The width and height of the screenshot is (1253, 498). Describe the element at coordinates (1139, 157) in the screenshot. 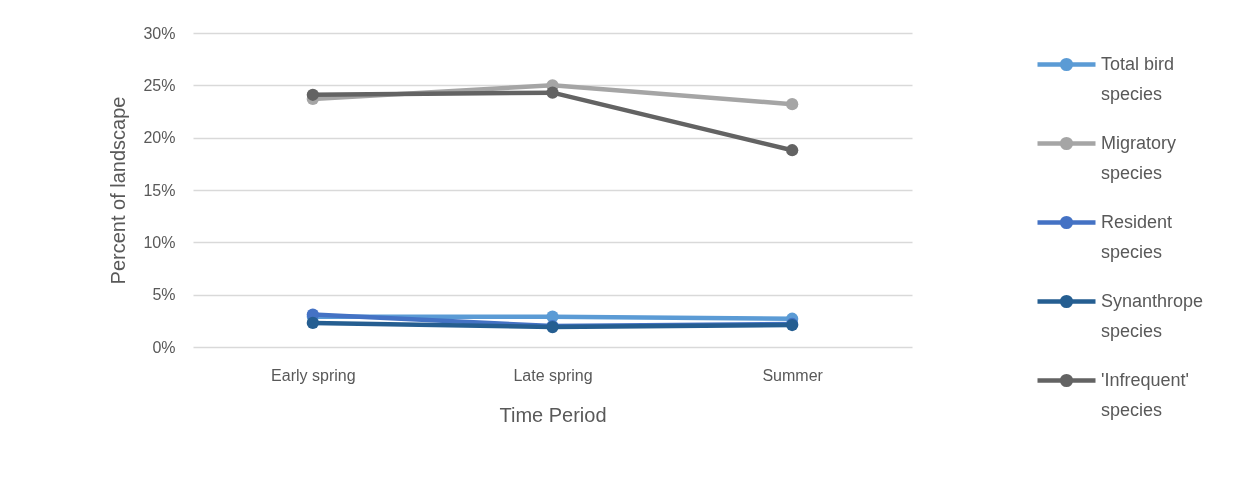

I see `legend-label: Migratory species` at that location.